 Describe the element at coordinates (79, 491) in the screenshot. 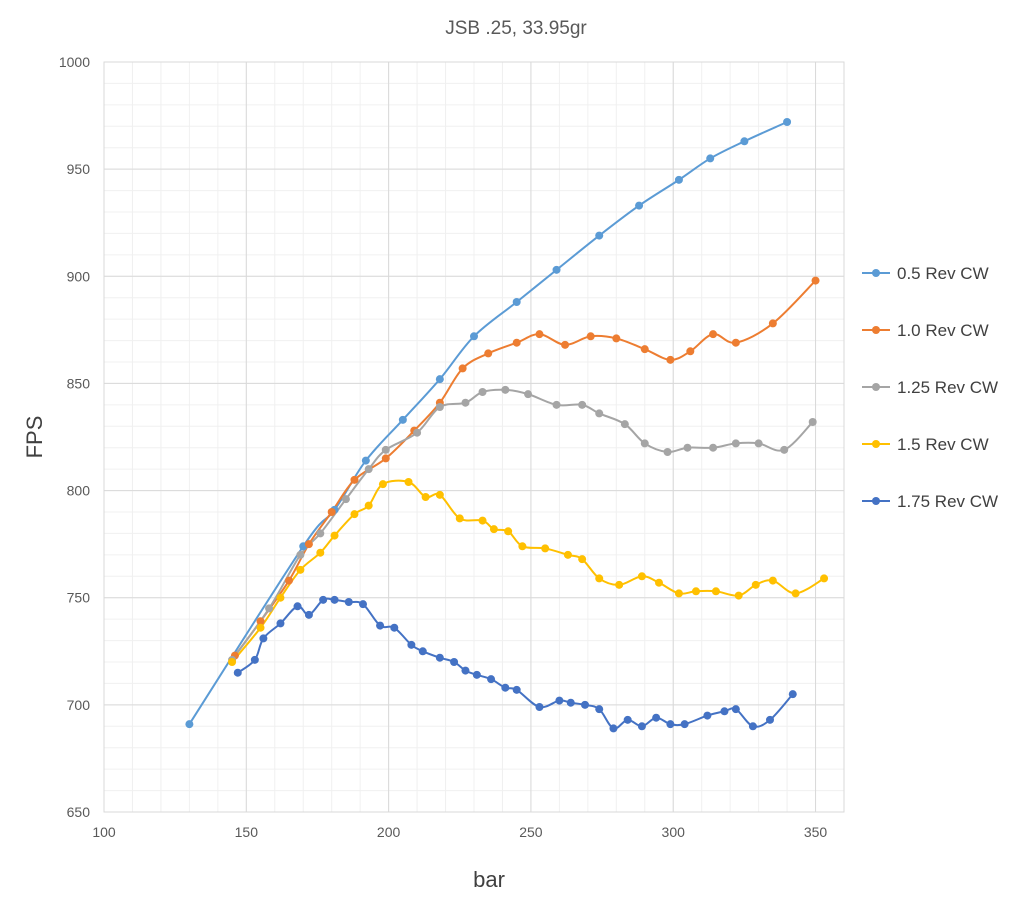

I see `y-tick-label: 800` at that location.